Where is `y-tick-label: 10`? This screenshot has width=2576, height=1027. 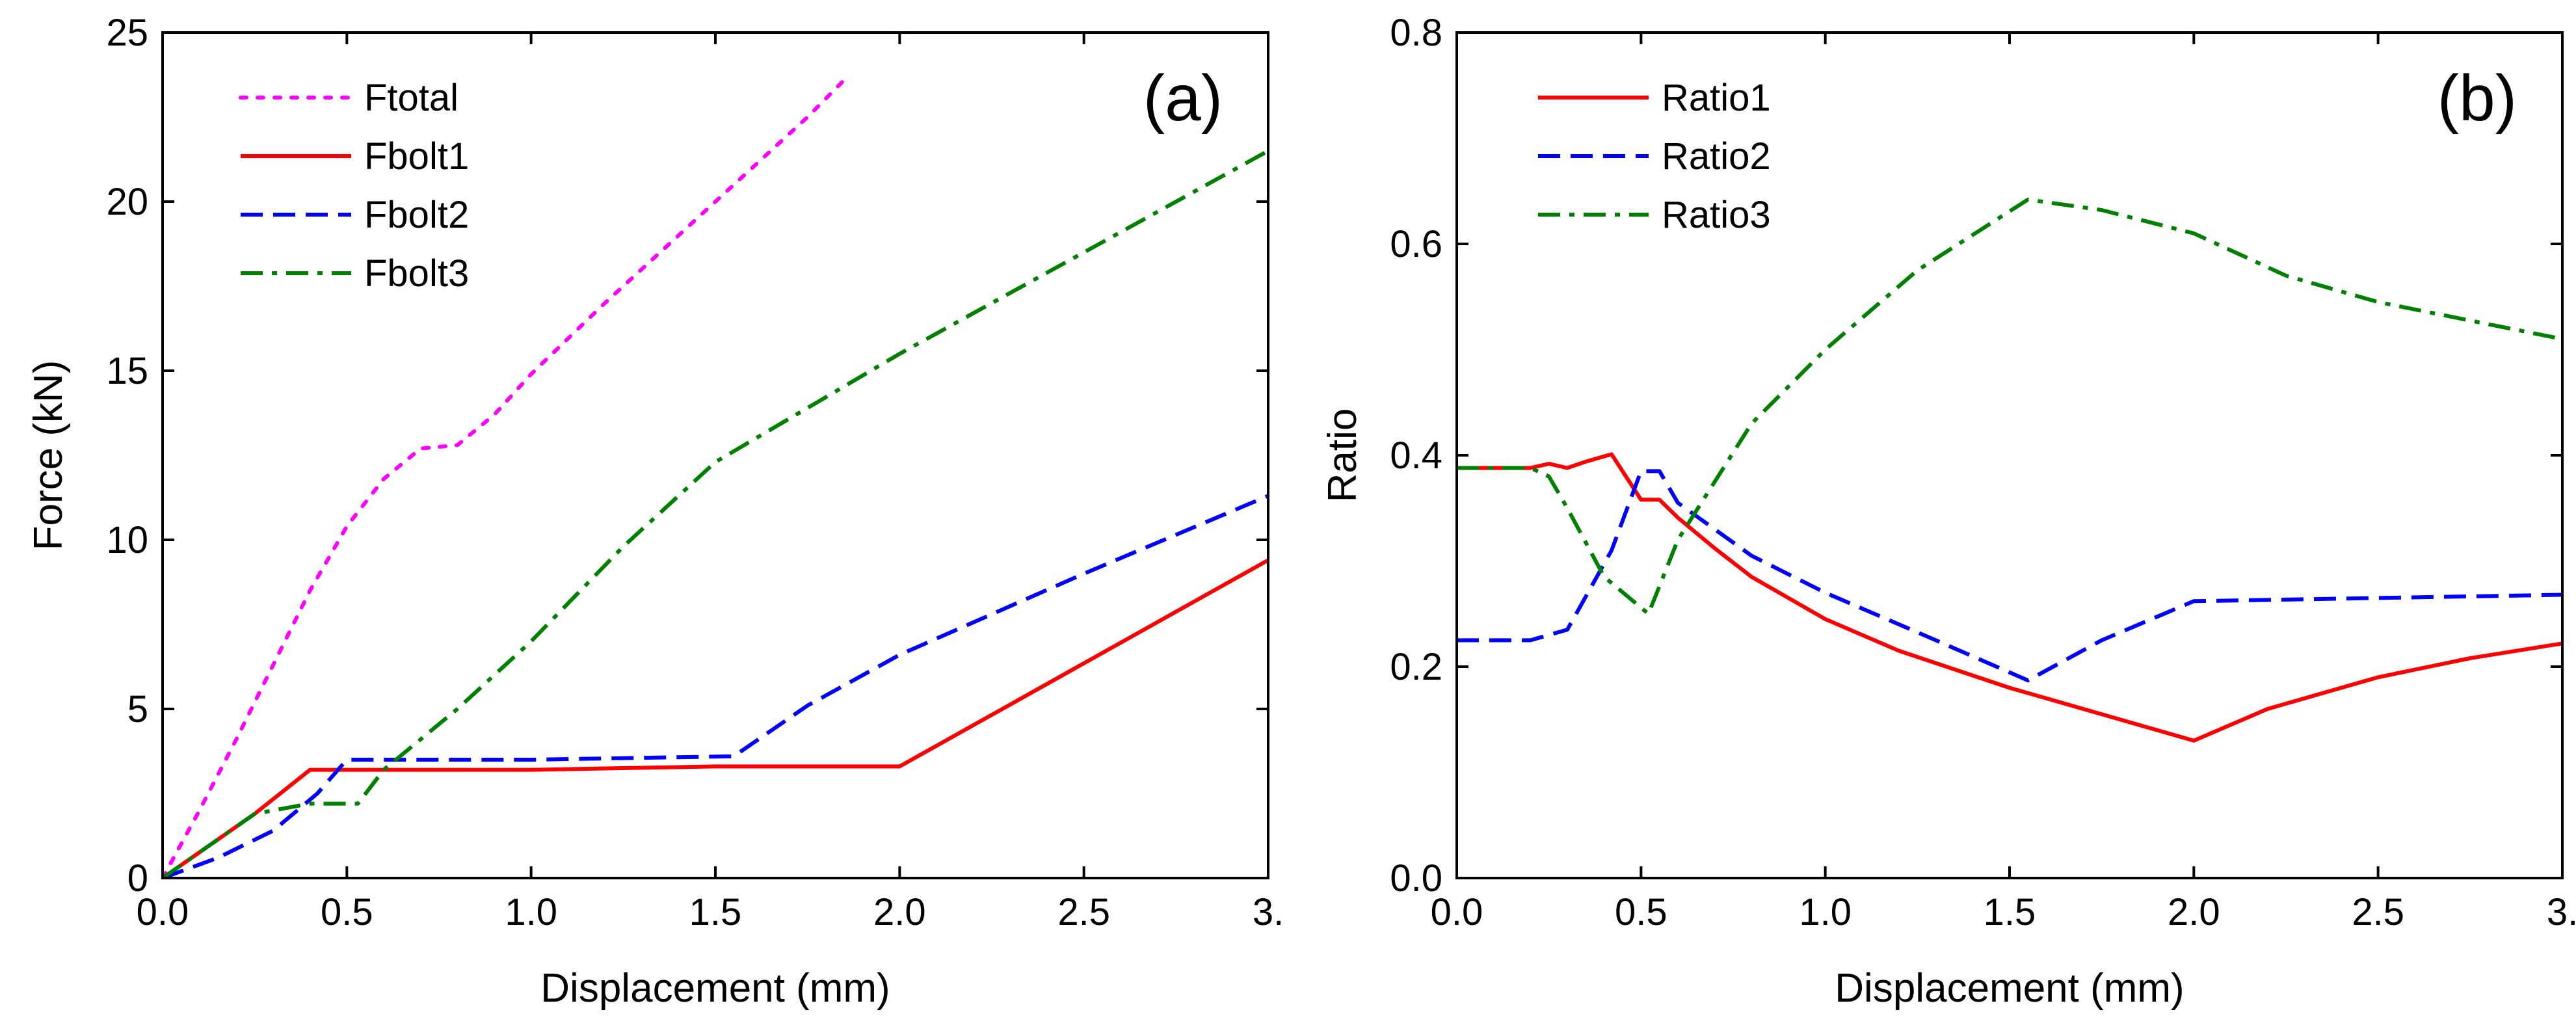 y-tick-label: 10 is located at coordinates (127, 540).